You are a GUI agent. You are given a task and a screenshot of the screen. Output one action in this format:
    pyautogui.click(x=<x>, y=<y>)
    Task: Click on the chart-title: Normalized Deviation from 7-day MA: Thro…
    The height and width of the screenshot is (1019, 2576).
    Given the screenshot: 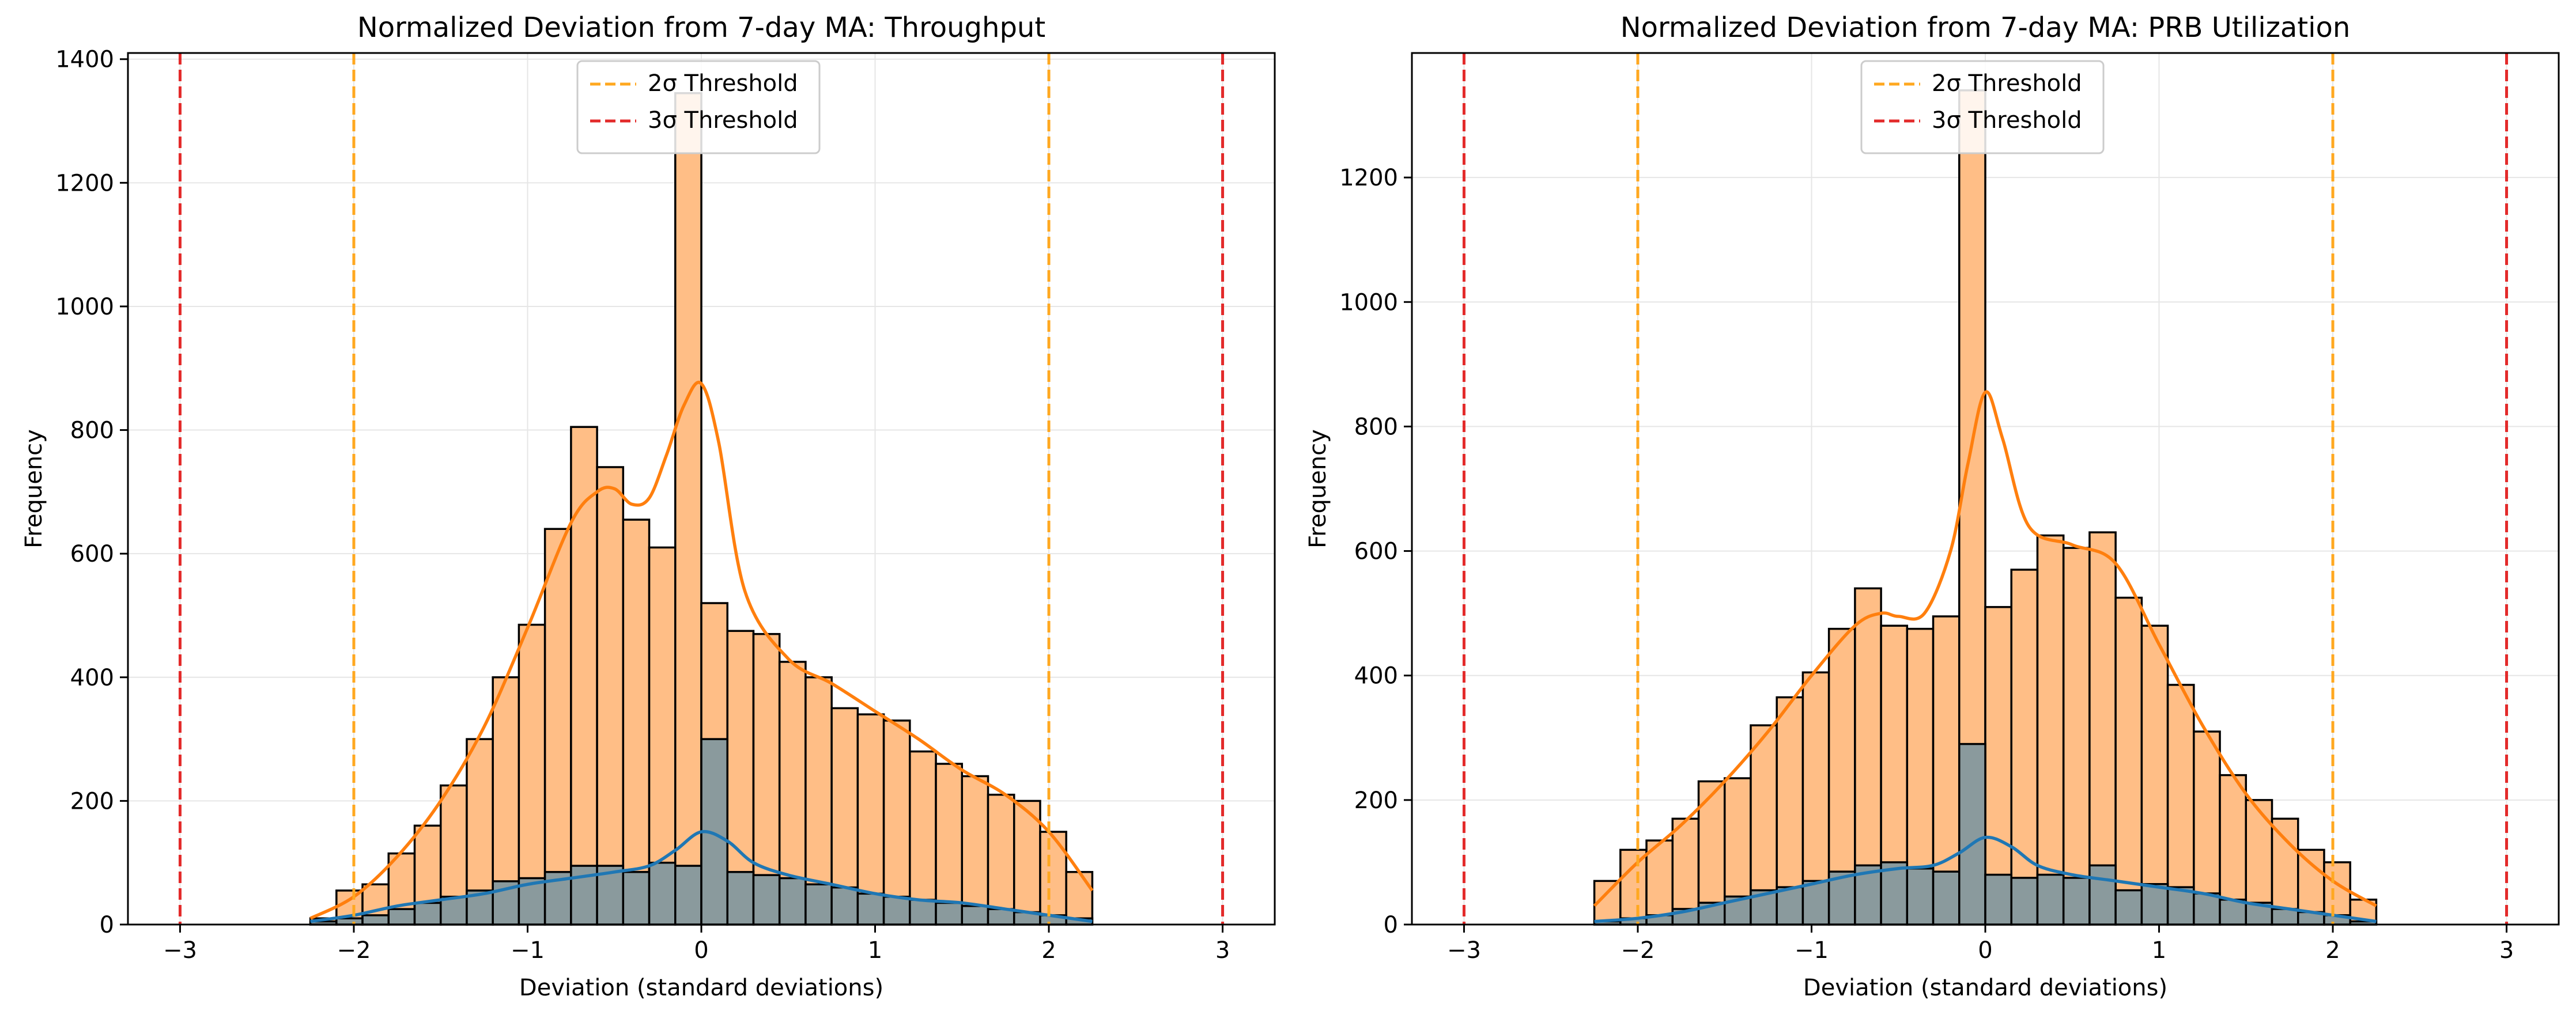 What is the action you would take?
    pyautogui.click(x=701, y=28)
    